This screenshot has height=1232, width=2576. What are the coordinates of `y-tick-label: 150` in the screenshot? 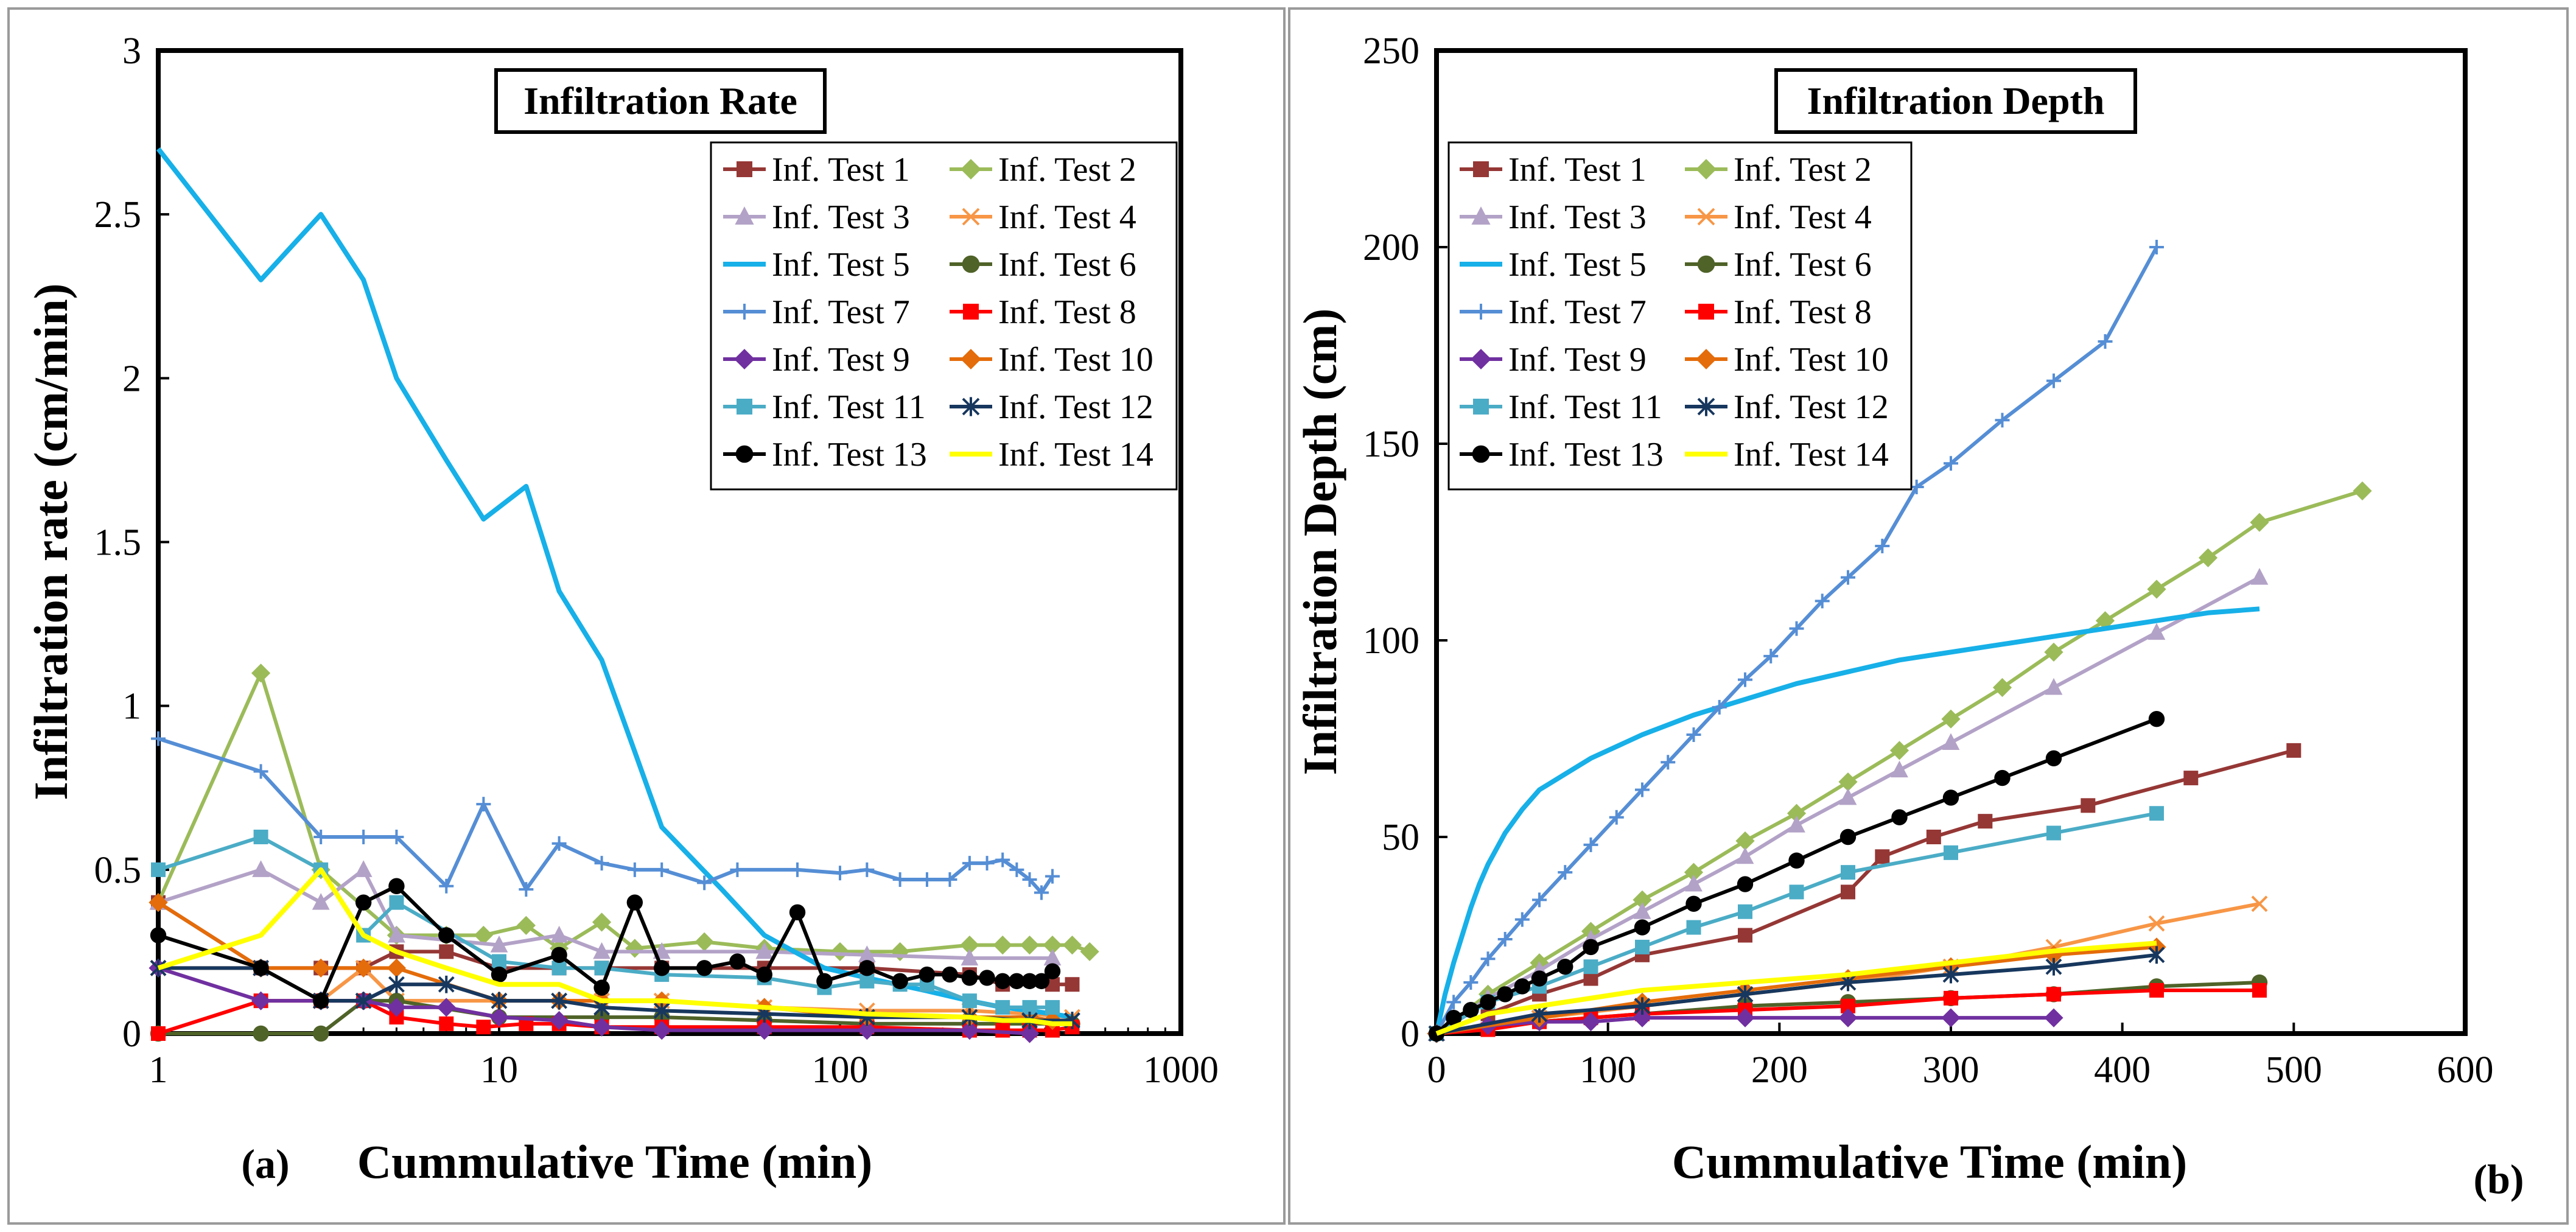 It's located at (1391, 444).